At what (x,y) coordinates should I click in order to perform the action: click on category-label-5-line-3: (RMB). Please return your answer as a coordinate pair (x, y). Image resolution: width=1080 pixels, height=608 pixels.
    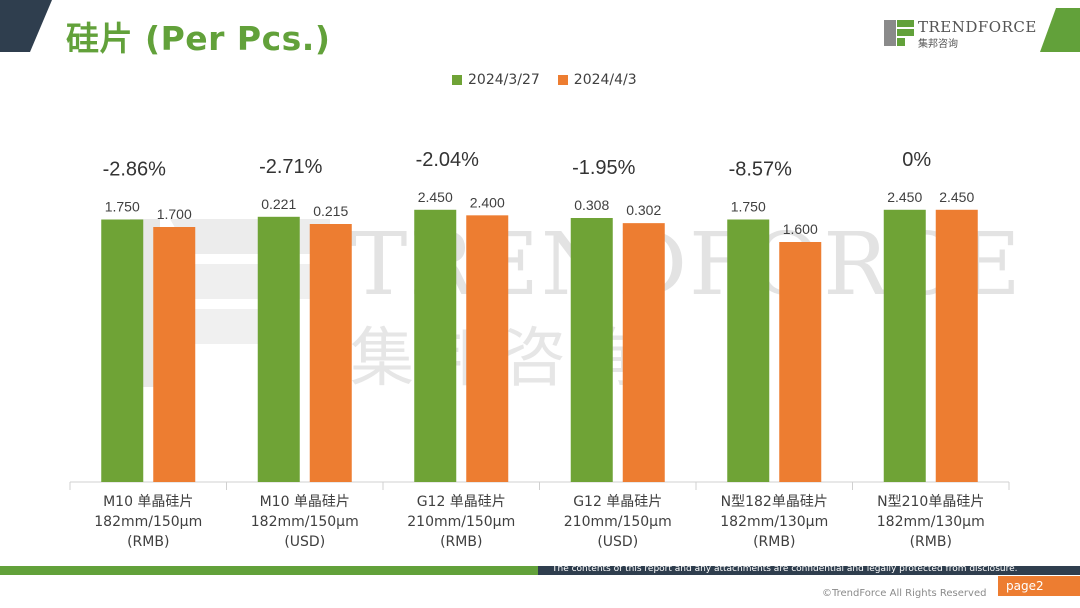
    Looking at the image, I should click on (774, 542).